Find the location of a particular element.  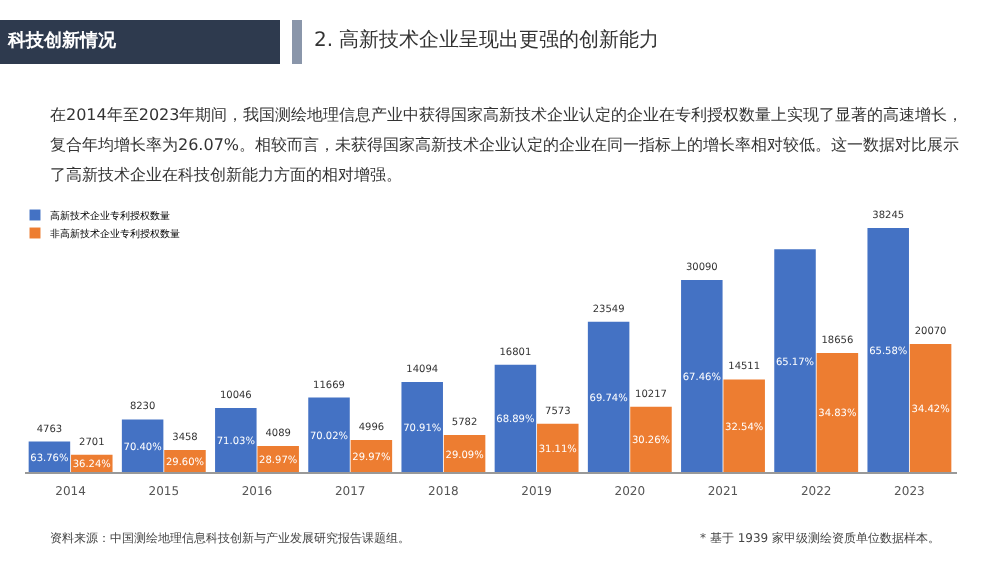

text: 科技创新情况 is located at coordinates (140, 42).